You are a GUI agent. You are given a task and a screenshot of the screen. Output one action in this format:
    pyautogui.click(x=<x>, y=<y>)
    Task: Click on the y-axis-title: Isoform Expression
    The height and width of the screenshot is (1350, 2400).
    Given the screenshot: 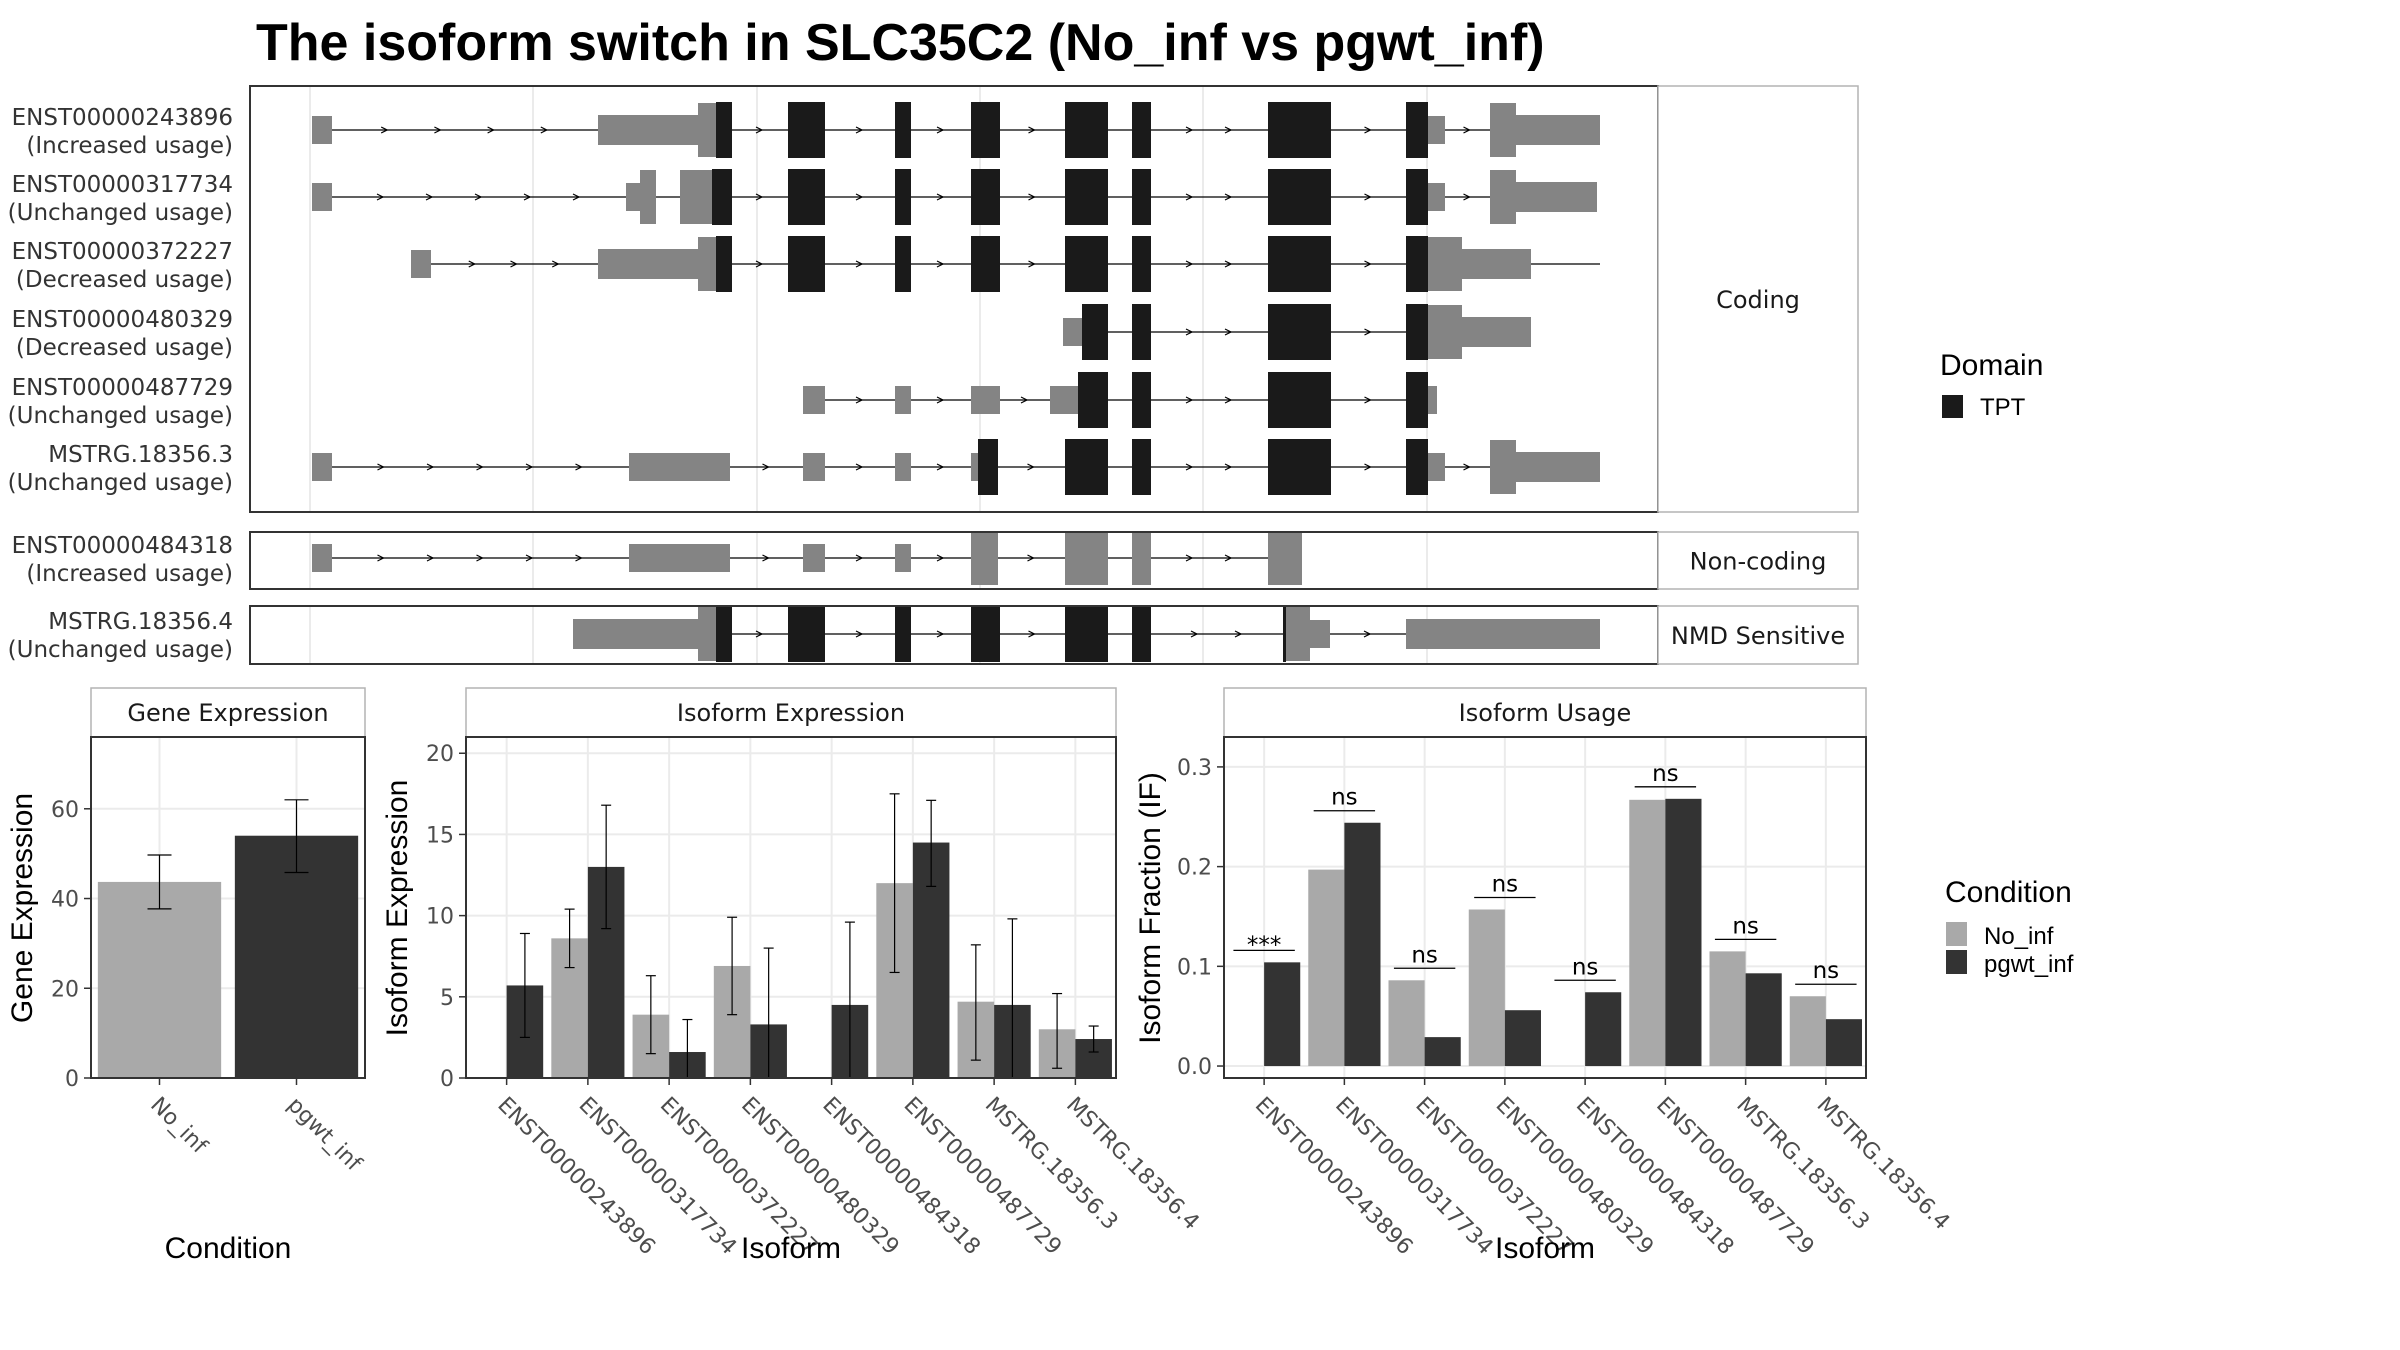 What is the action you would take?
    pyautogui.click(x=397, y=908)
    